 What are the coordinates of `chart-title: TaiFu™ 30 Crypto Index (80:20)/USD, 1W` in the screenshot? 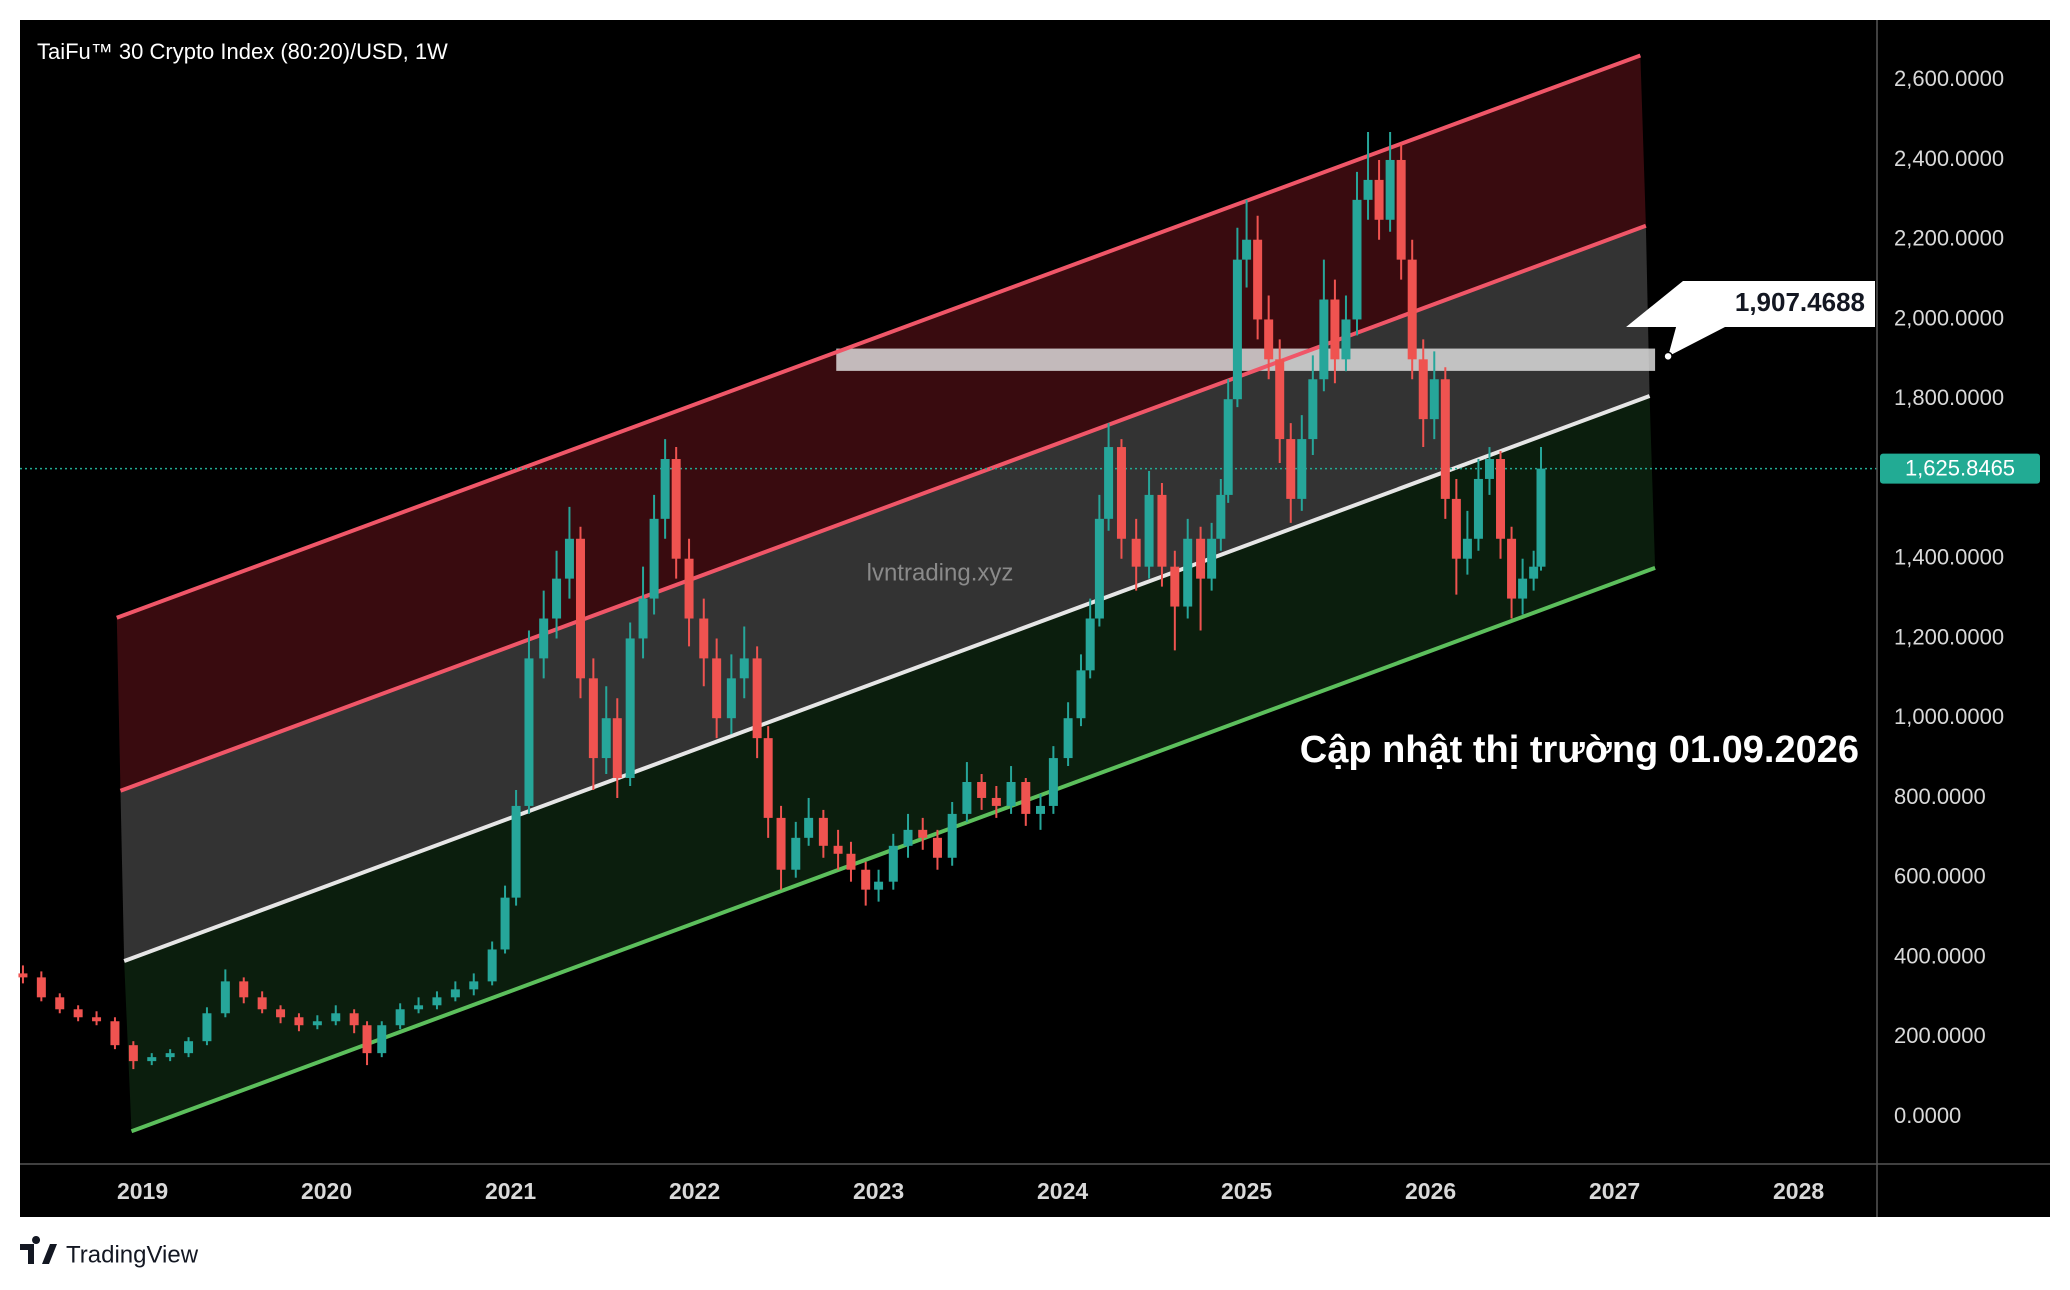 It's located at (242, 51).